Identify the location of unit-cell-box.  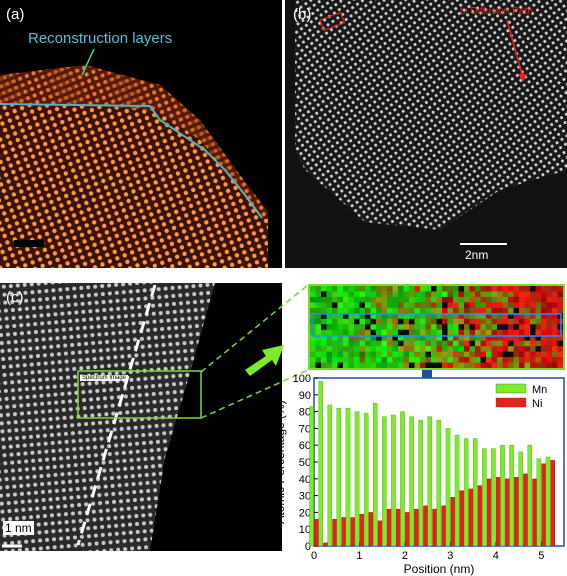
(332, 21).